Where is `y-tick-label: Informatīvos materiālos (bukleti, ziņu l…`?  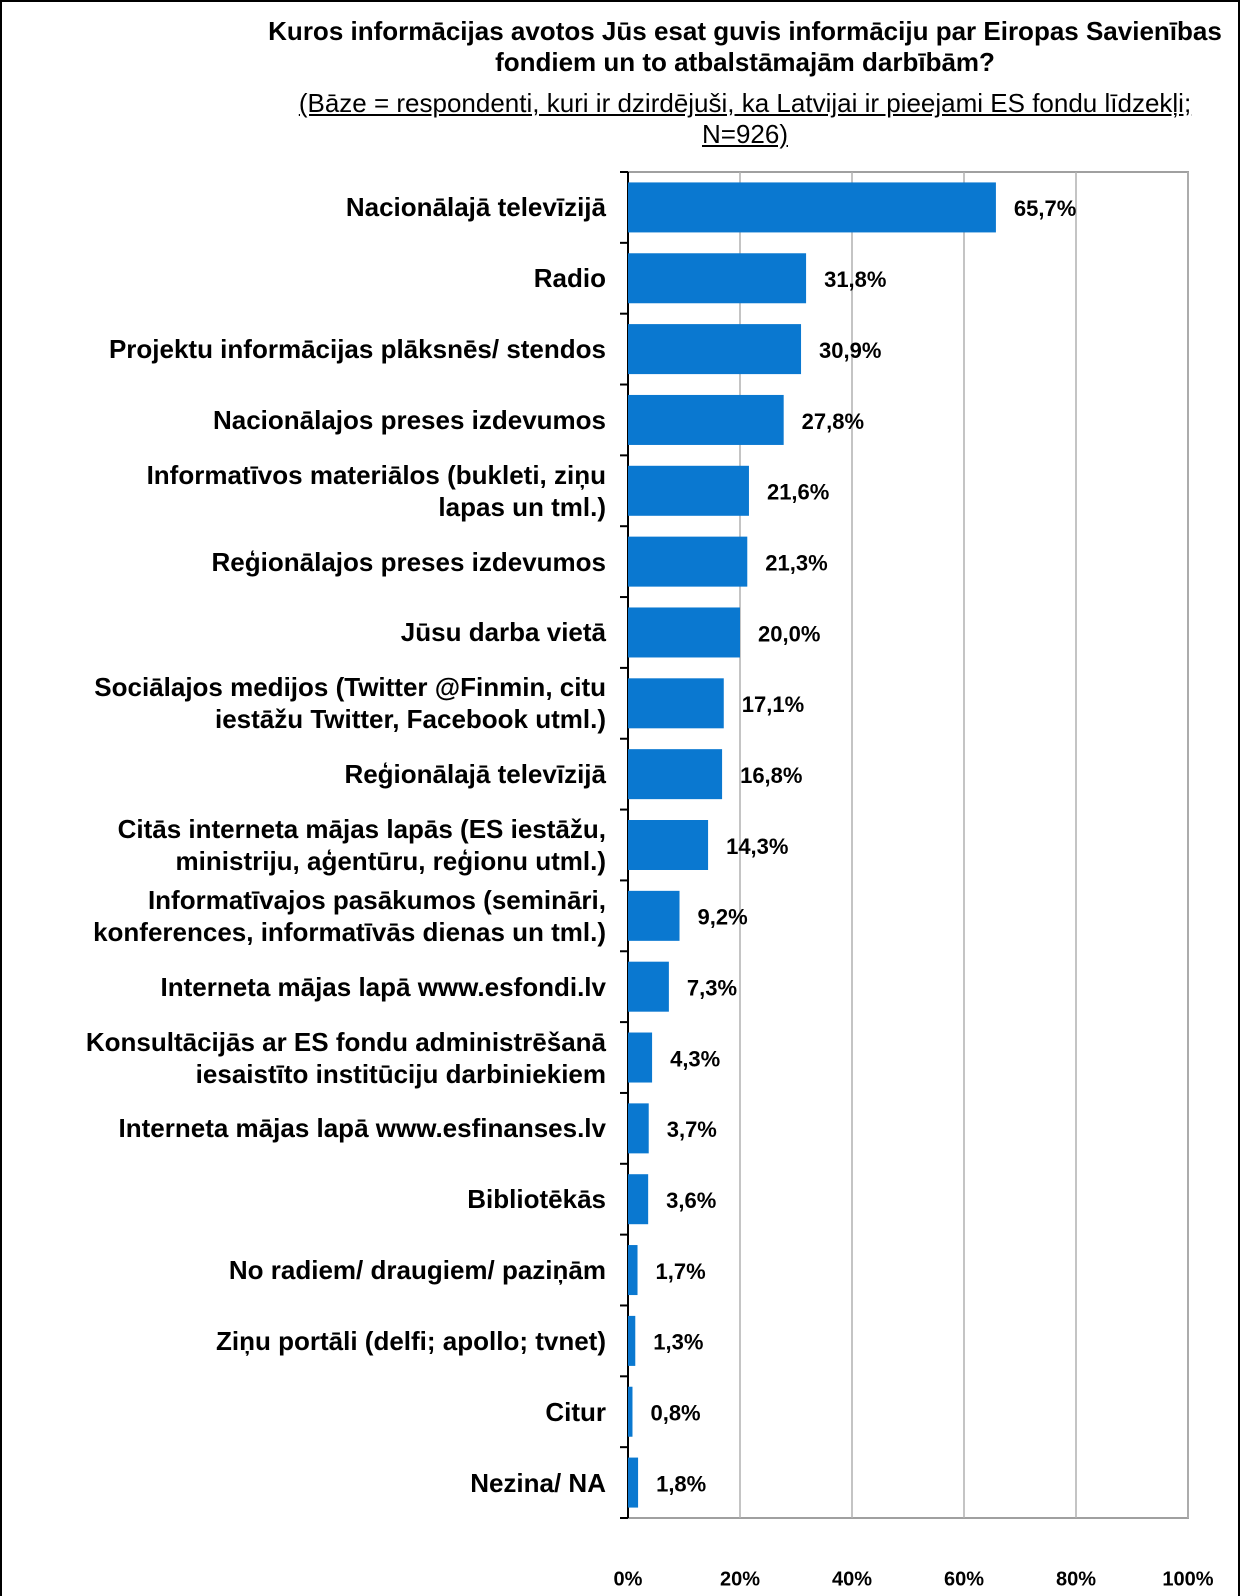
y-tick-label: Informatīvos materiālos (bukleti, ziņu l… is located at coordinates (376, 490).